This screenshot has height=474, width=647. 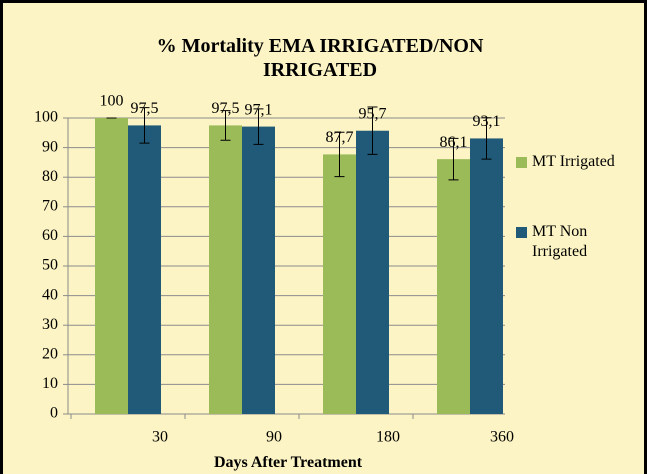 I want to click on y-tick-label: 20, so click(x=50, y=353).